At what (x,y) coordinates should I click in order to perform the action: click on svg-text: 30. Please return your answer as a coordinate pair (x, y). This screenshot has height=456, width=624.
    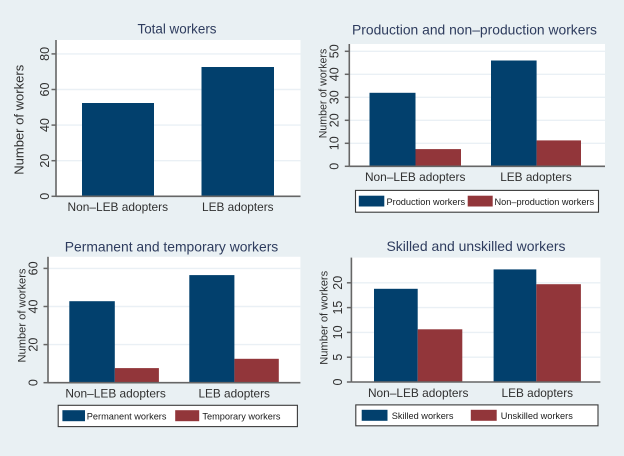
    Looking at the image, I should click on (335, 97).